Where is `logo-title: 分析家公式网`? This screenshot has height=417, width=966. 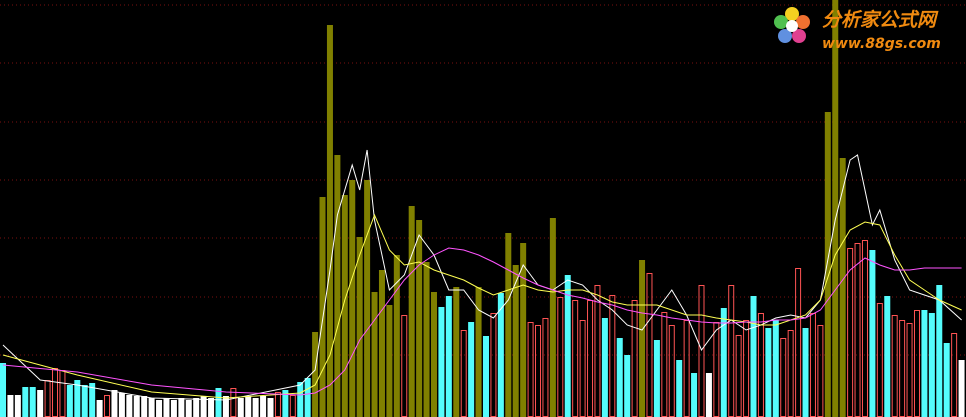 logo-title: 分析家公式网 is located at coordinates (880, 20).